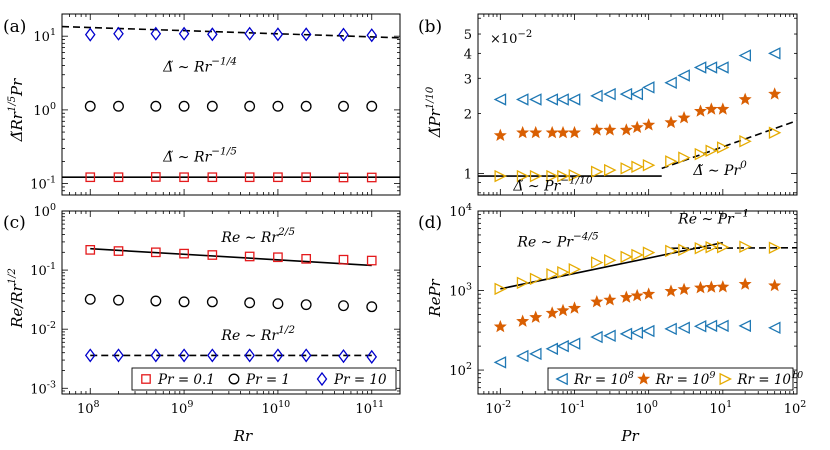 This screenshot has width=830, height=450. I want to click on y-axis-label-b-sup: 1/10, so click(430, 97).